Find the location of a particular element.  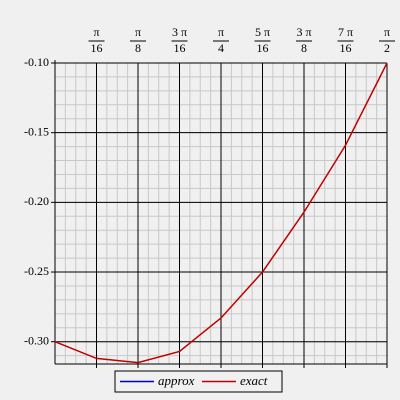

legend-box is located at coordinates (198, 381).